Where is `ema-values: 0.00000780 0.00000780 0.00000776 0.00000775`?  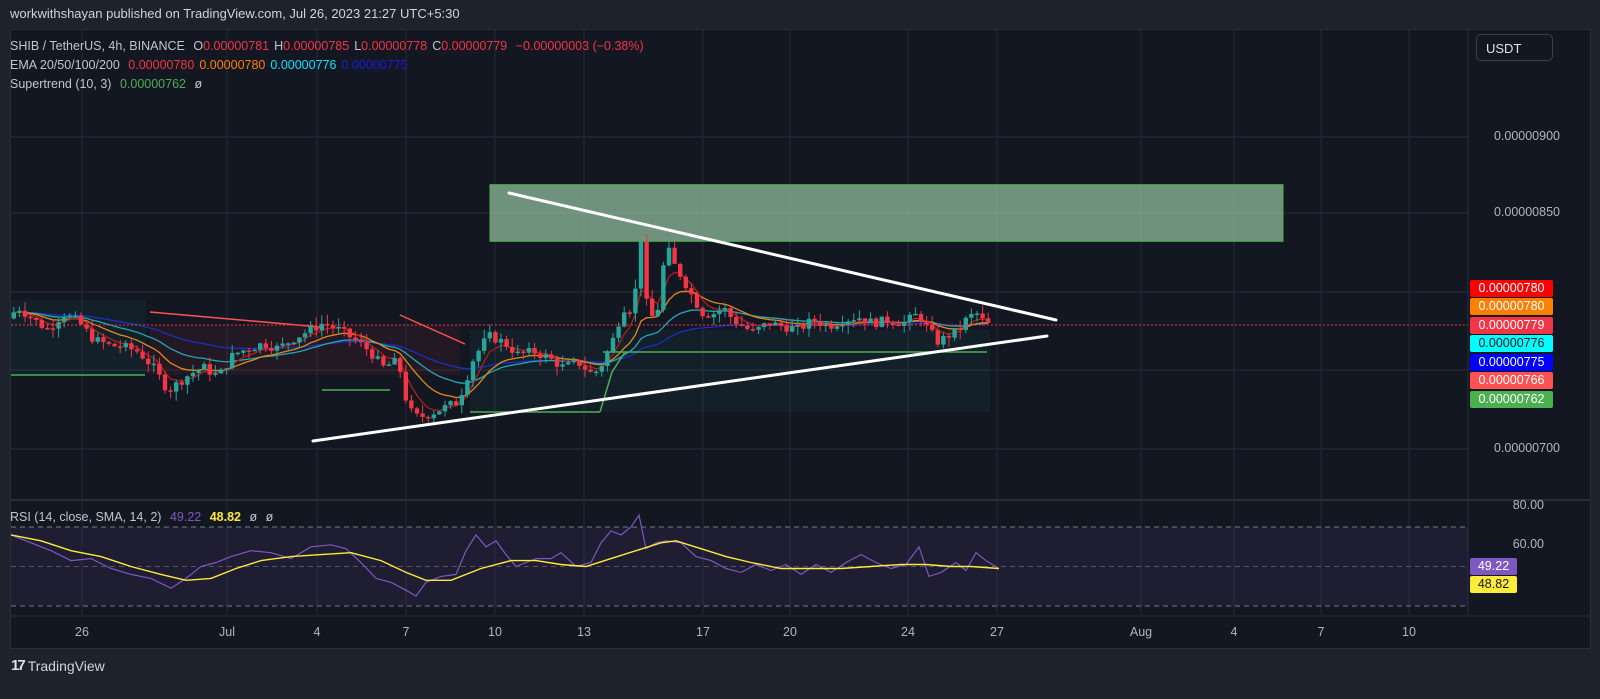 ema-values: 0.00000780 0.00000780 0.00000776 0.00000775 is located at coordinates (265, 65).